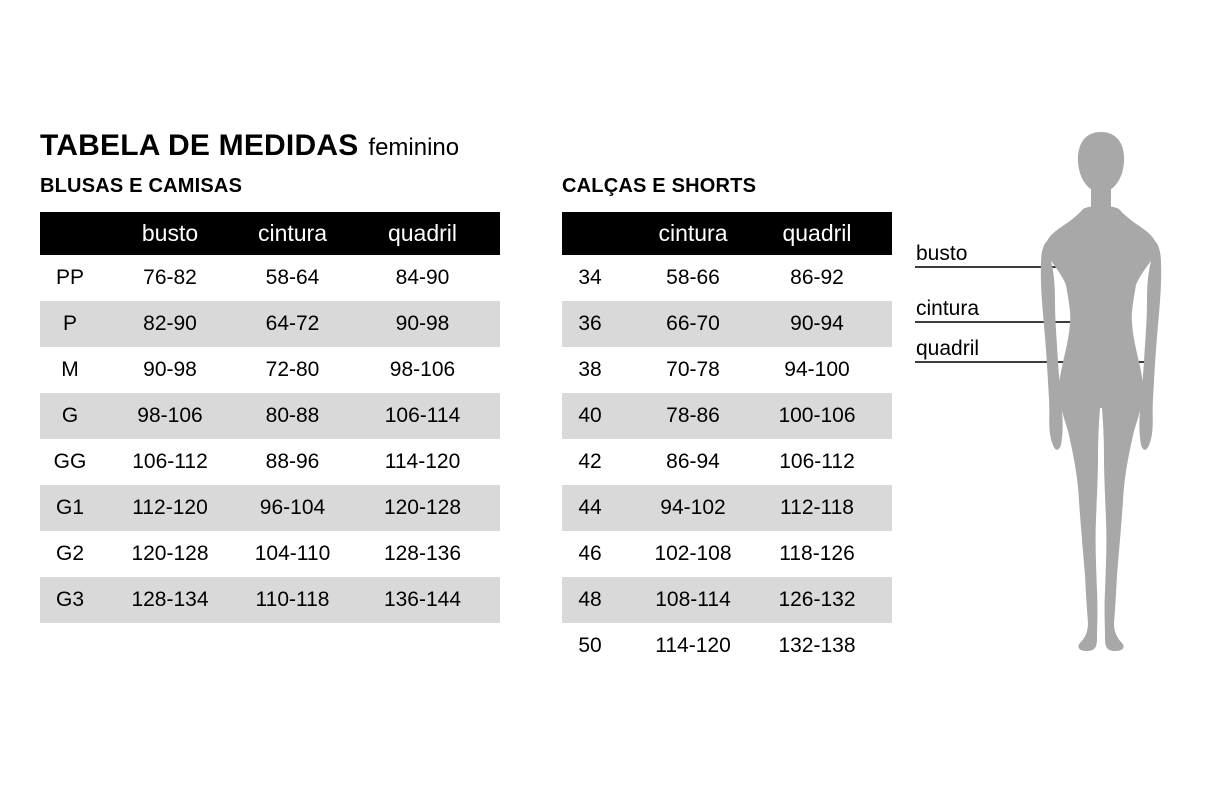 The width and height of the screenshot is (1213, 790). What do you see at coordinates (948, 348) in the screenshot?
I see `measure-label-quadril: quadril` at bounding box center [948, 348].